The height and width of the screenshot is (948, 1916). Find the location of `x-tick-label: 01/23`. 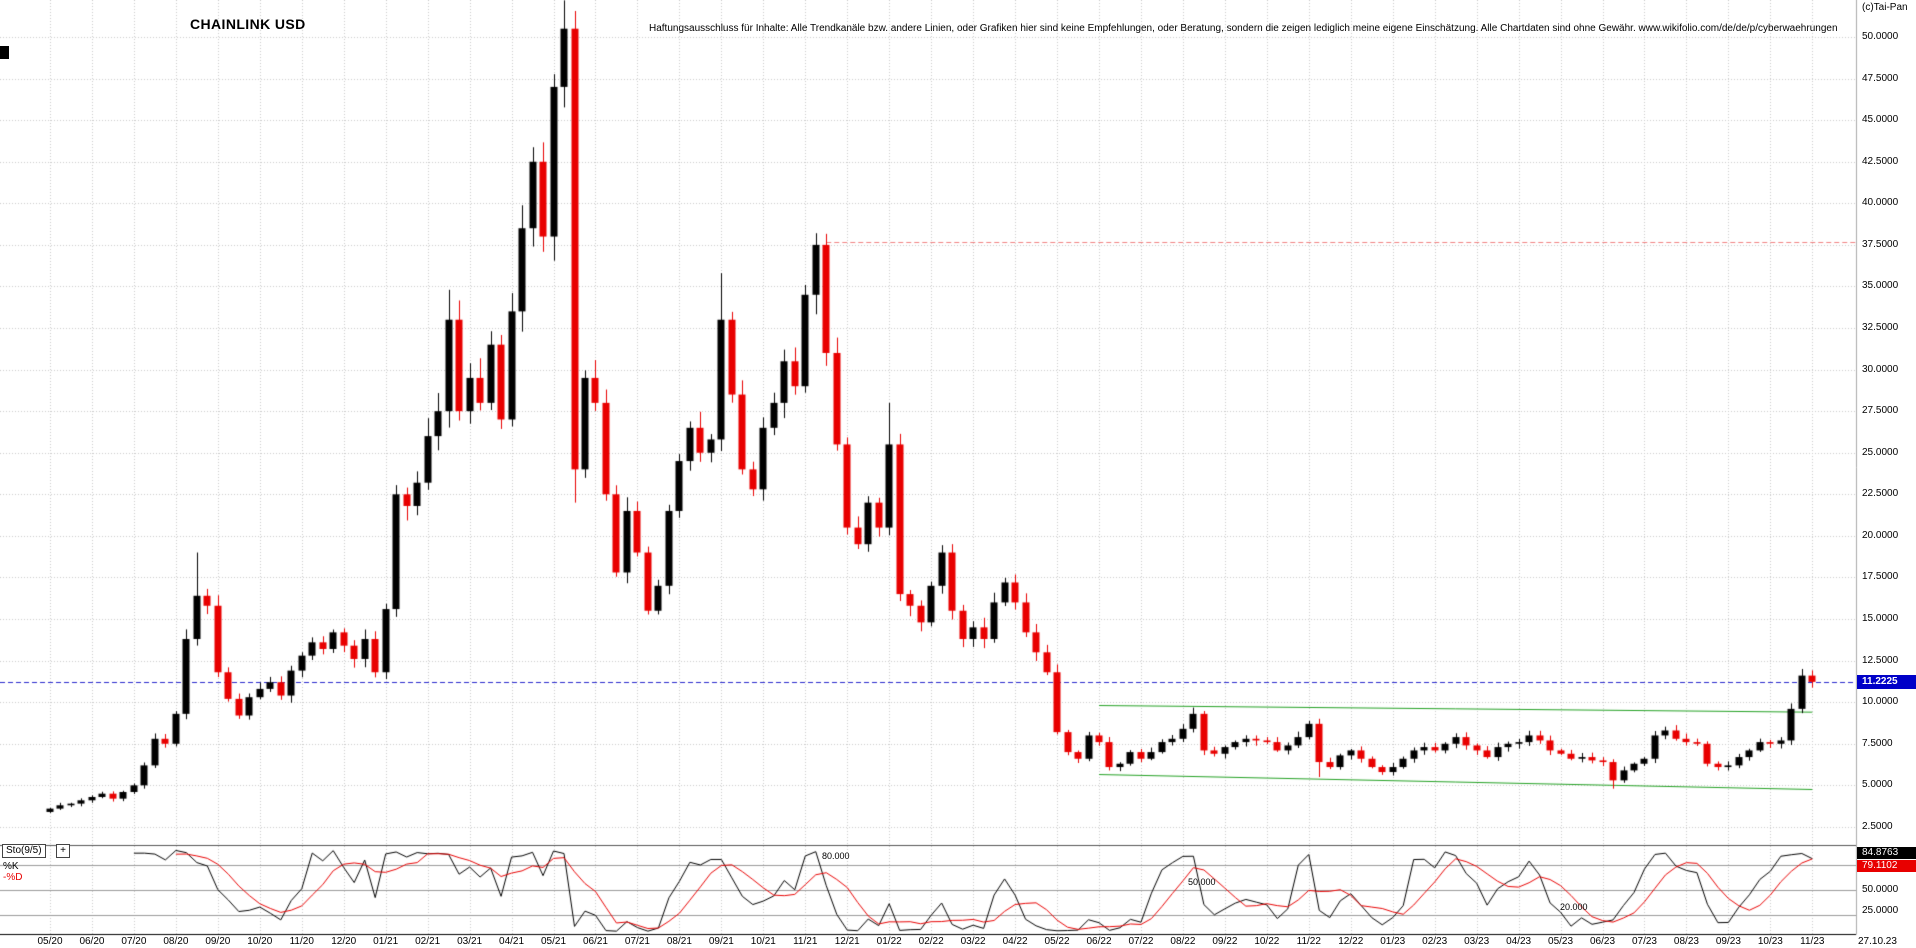

x-tick-label: 01/23 is located at coordinates (1393, 941).